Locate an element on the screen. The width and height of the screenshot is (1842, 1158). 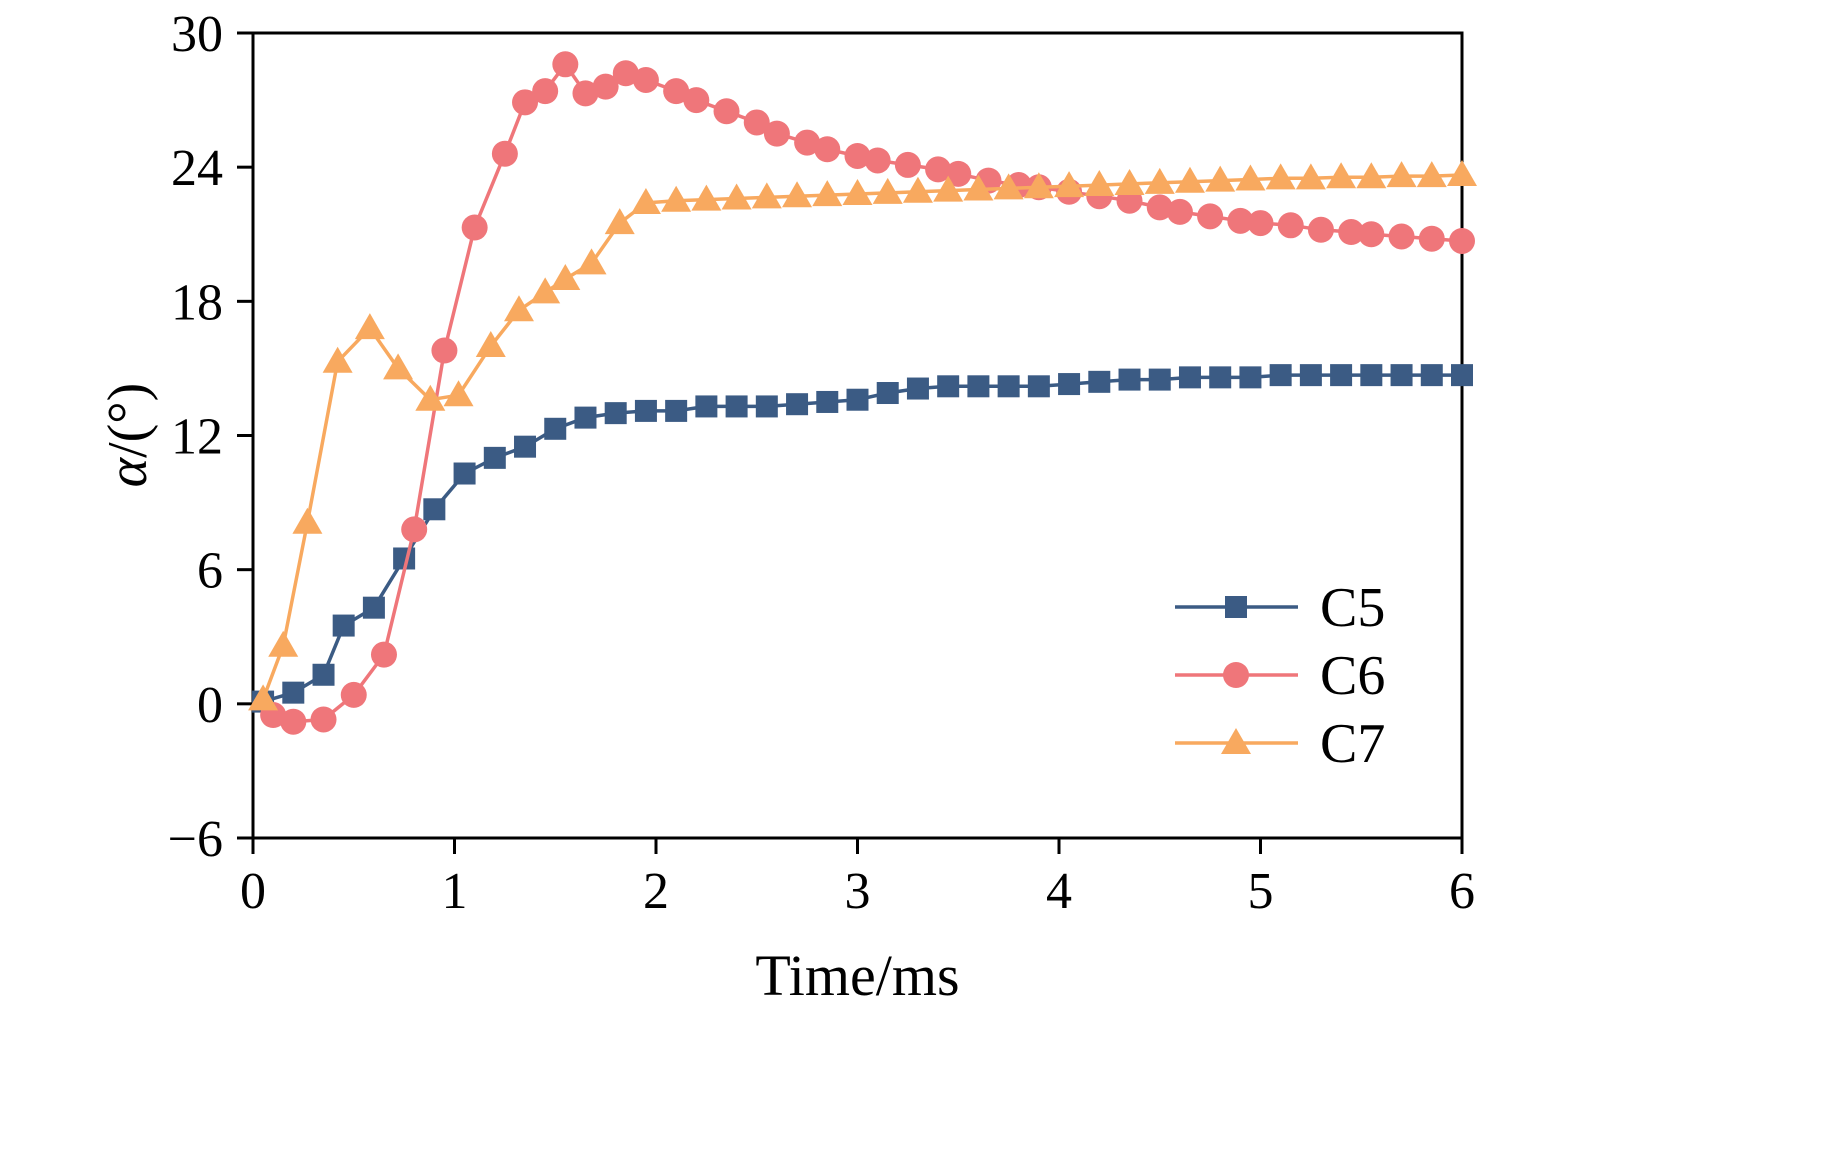
legend-label-C6: C6 is located at coordinates (1352, 676).